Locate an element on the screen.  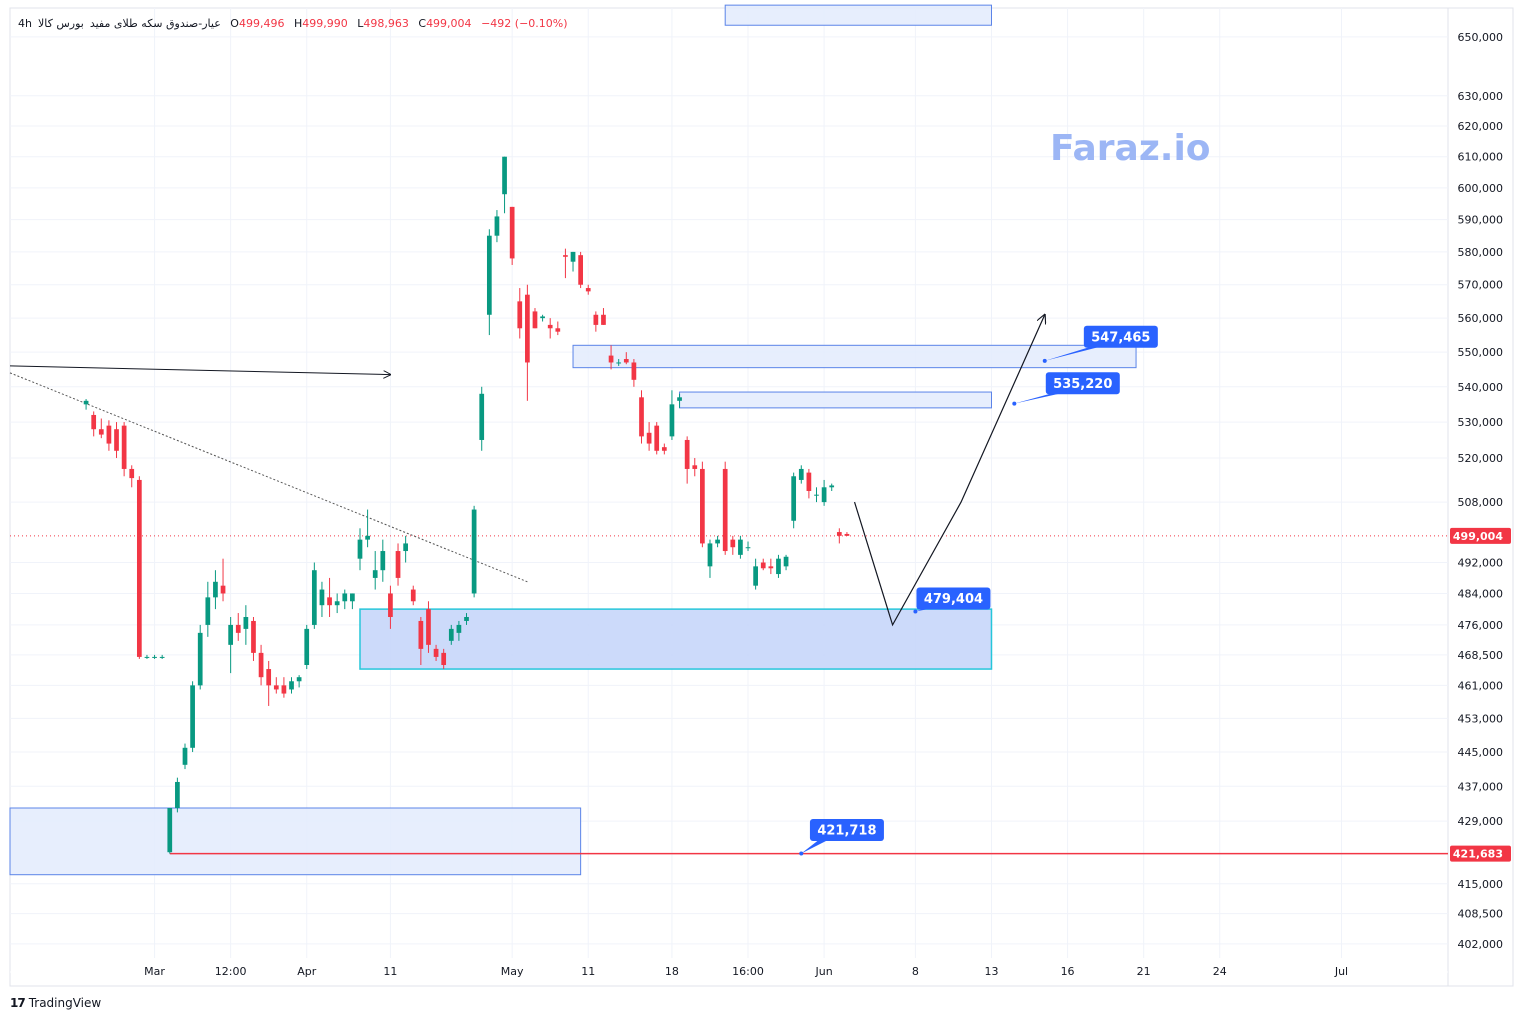
tradingview-brand: 17 TradingView is located at coordinates (55, 1003).